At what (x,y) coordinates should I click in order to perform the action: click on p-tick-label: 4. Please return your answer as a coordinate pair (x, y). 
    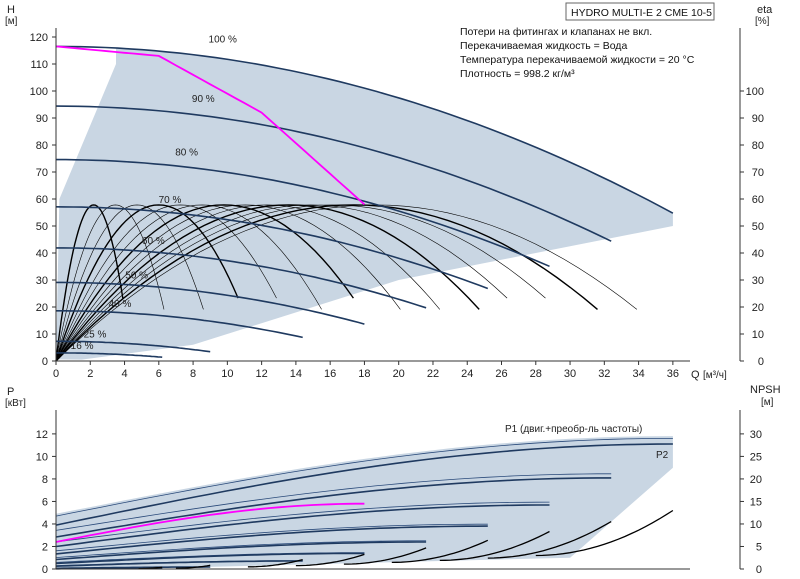
    Looking at the image, I should click on (45, 525).